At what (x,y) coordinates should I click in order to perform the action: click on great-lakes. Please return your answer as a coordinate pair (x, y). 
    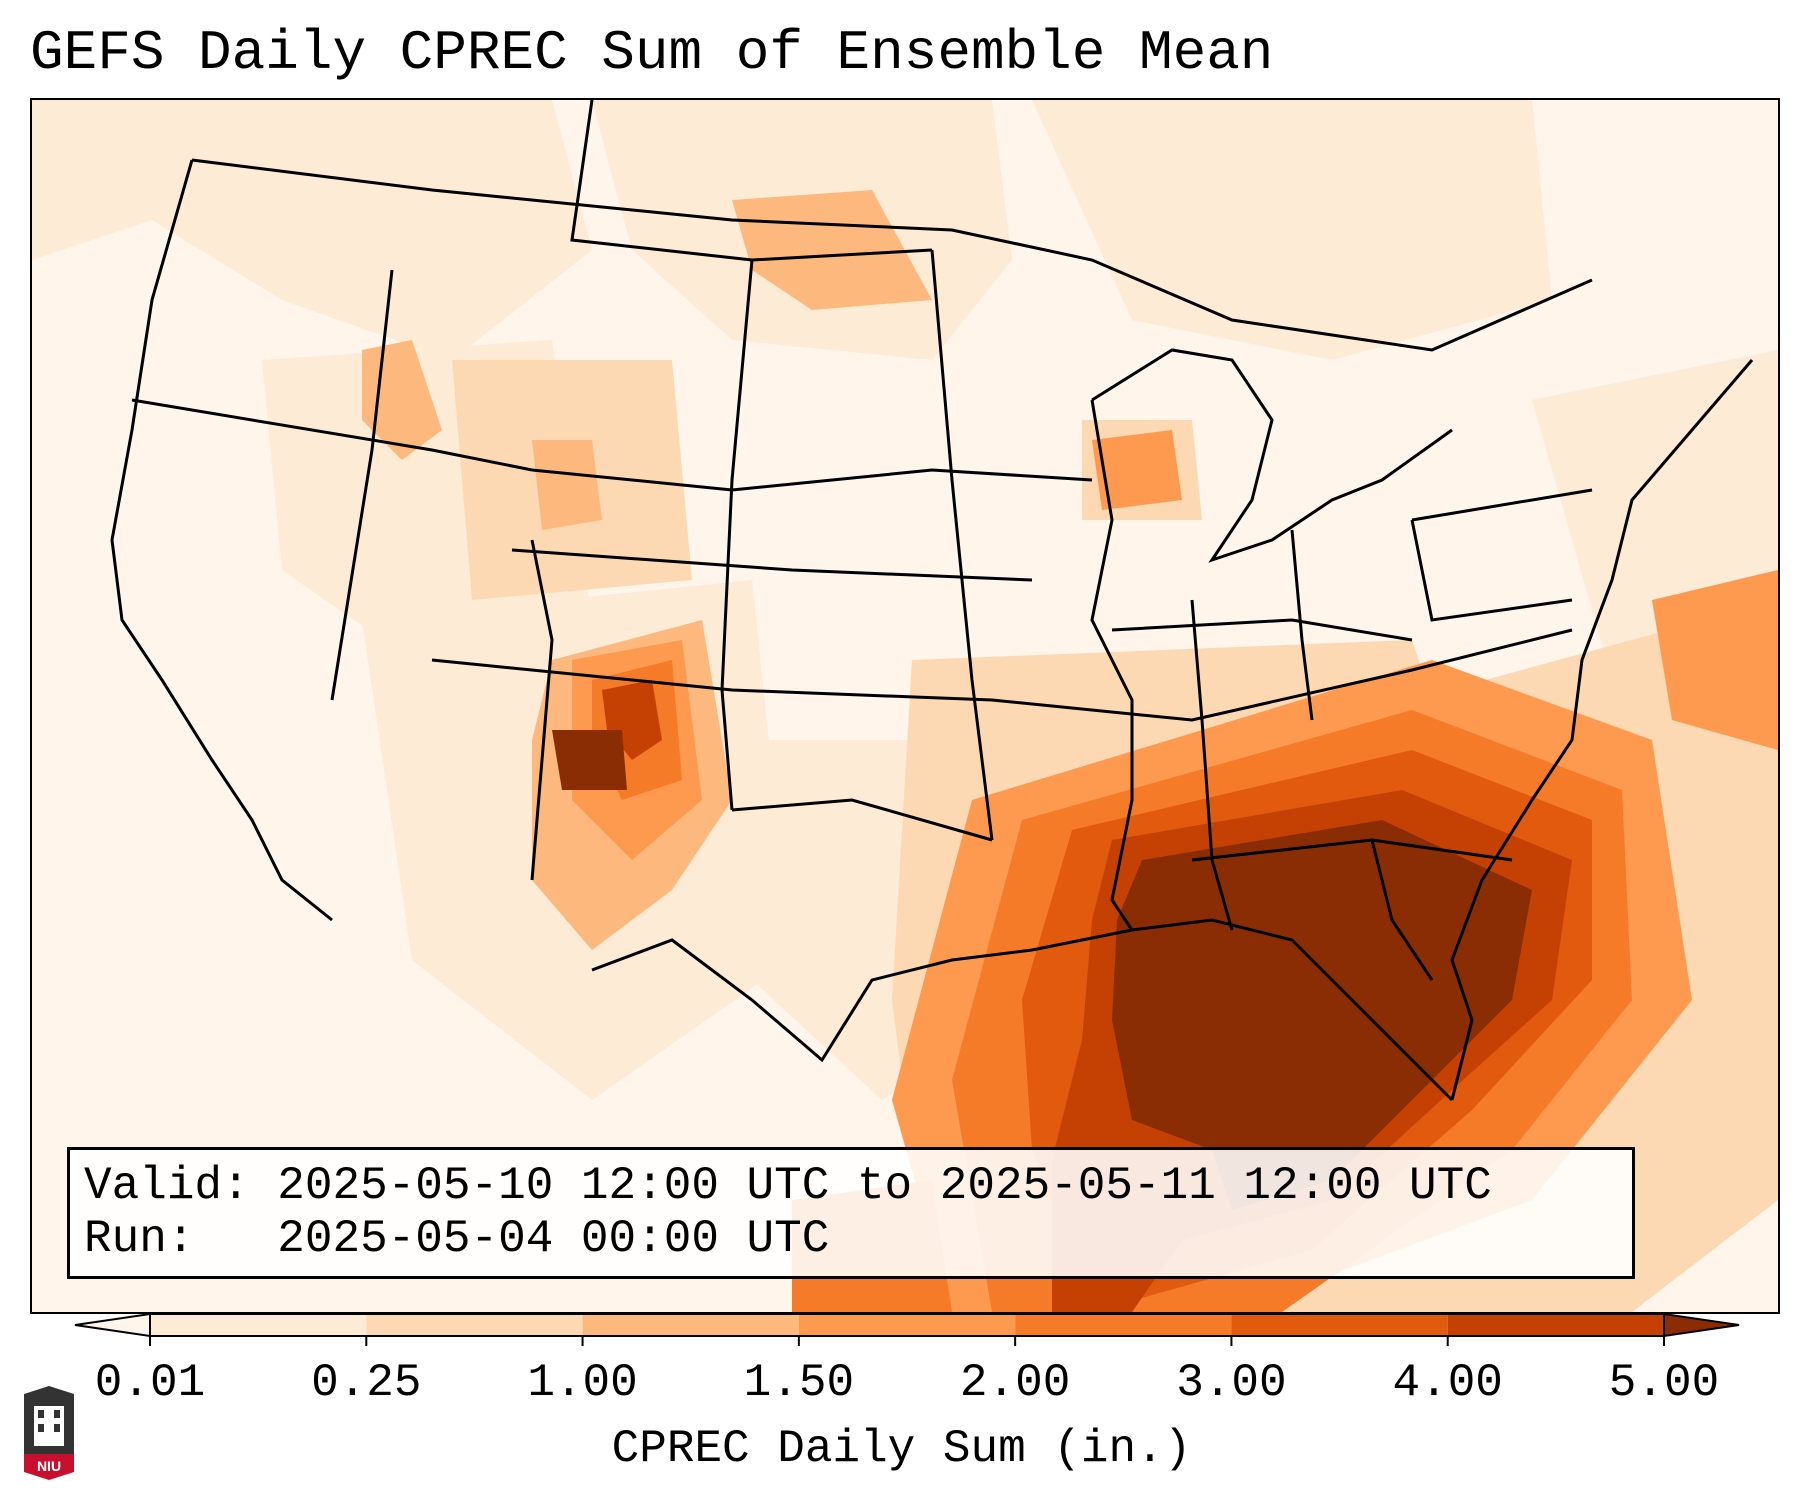
    Looking at the image, I should click on (1272, 455).